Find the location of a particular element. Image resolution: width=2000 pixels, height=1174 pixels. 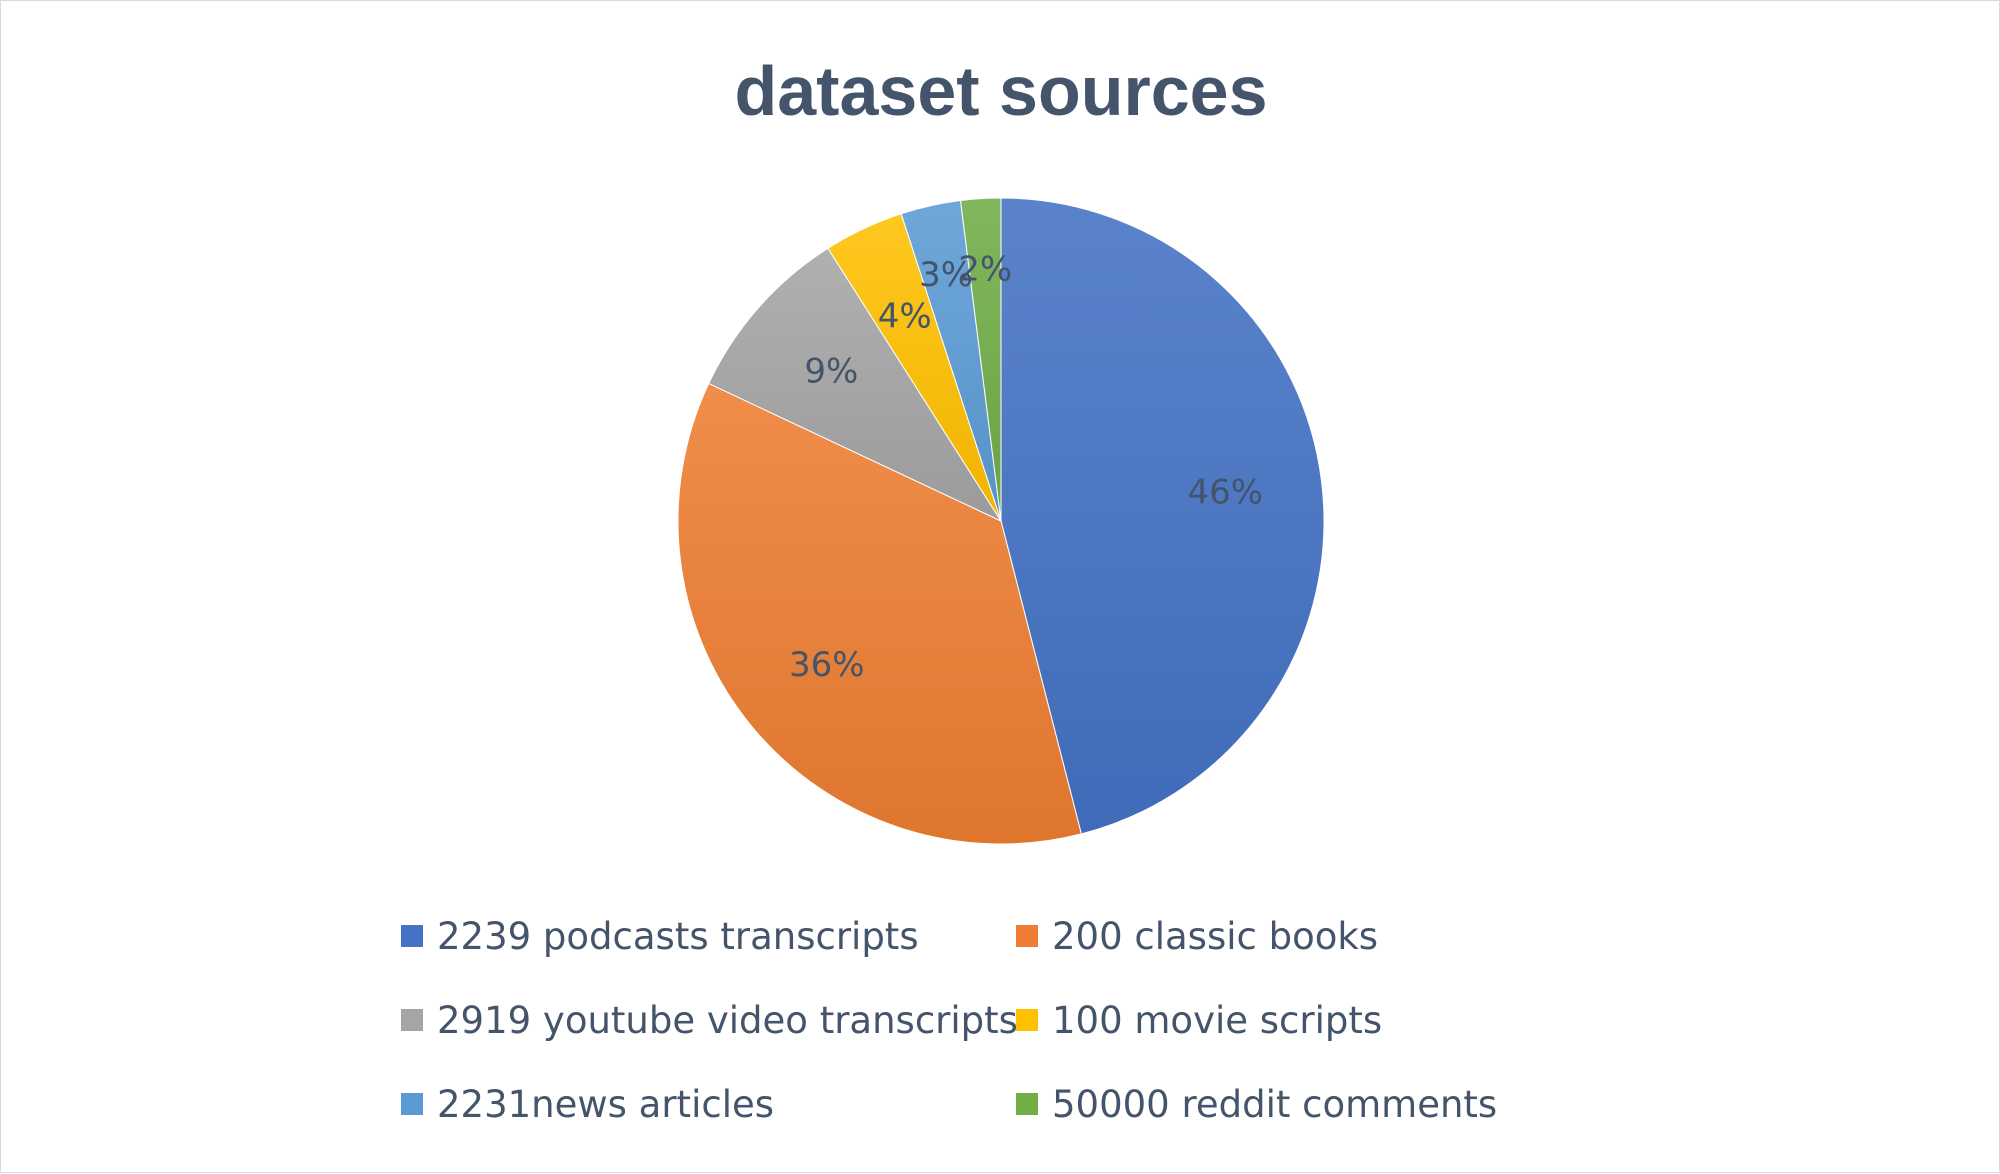

legend-label: 50000 reddit comments is located at coordinates (1275, 1104).